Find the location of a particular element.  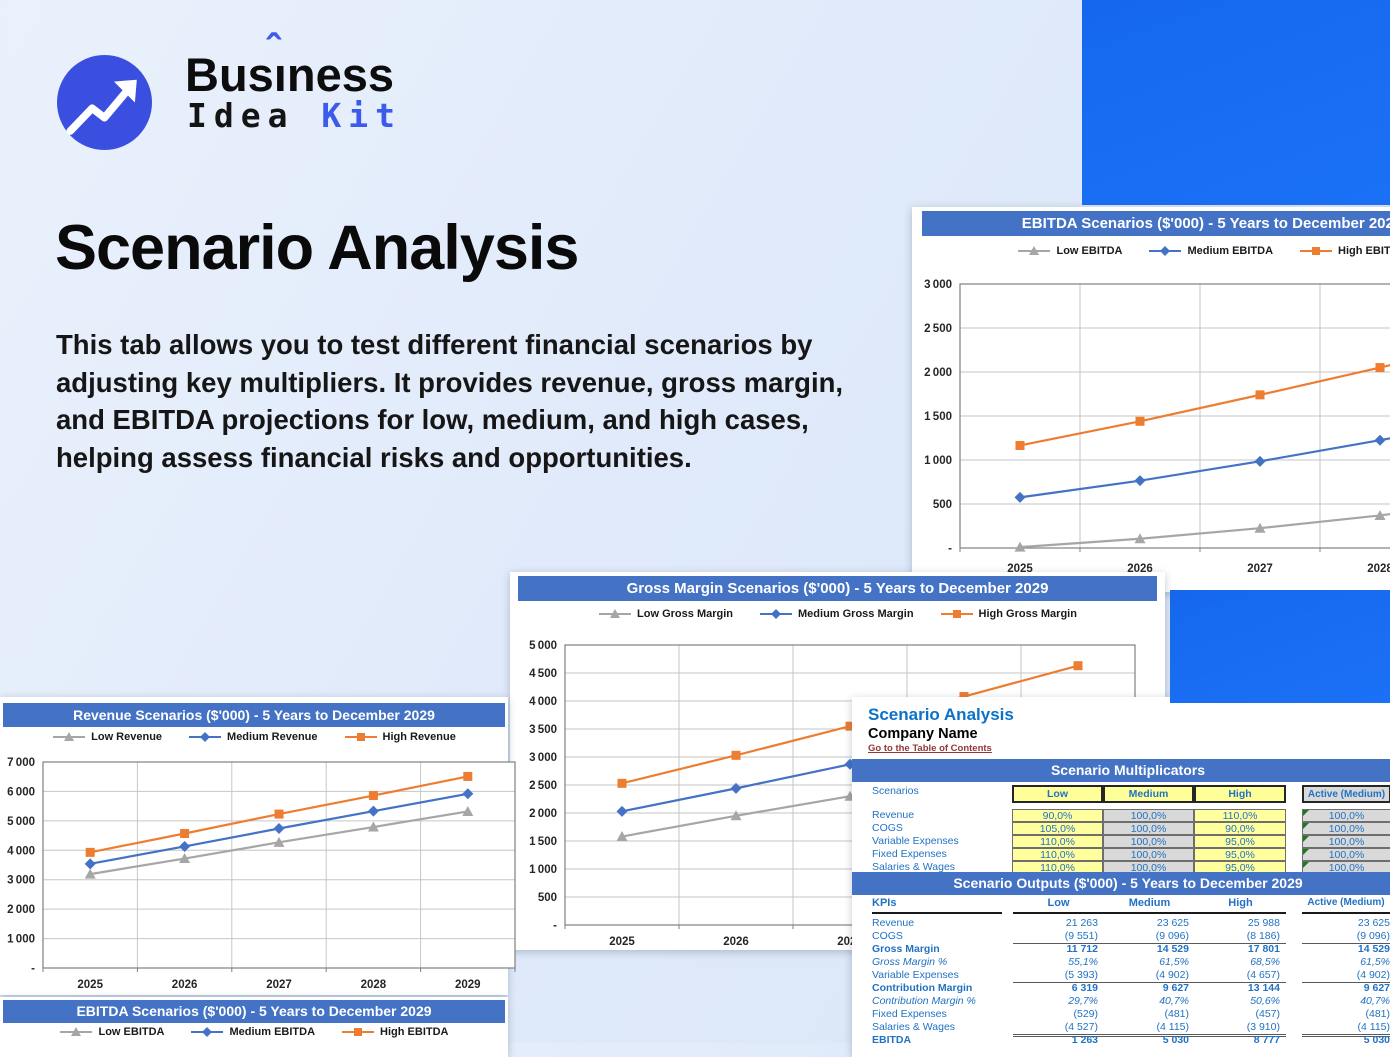

svg-text: 6 000 is located at coordinates (21, 792).